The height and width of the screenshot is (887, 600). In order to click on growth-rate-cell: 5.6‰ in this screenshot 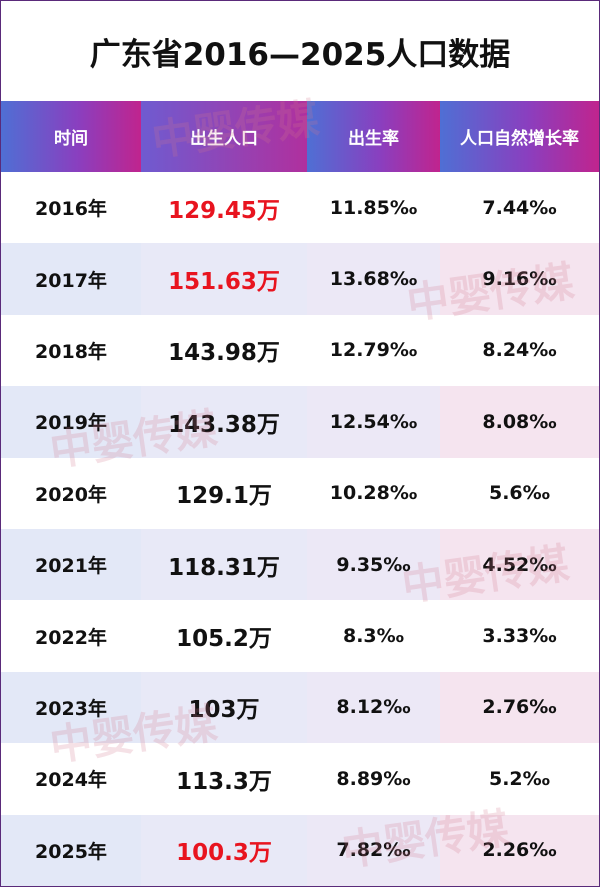, I will do `click(519, 493)`.